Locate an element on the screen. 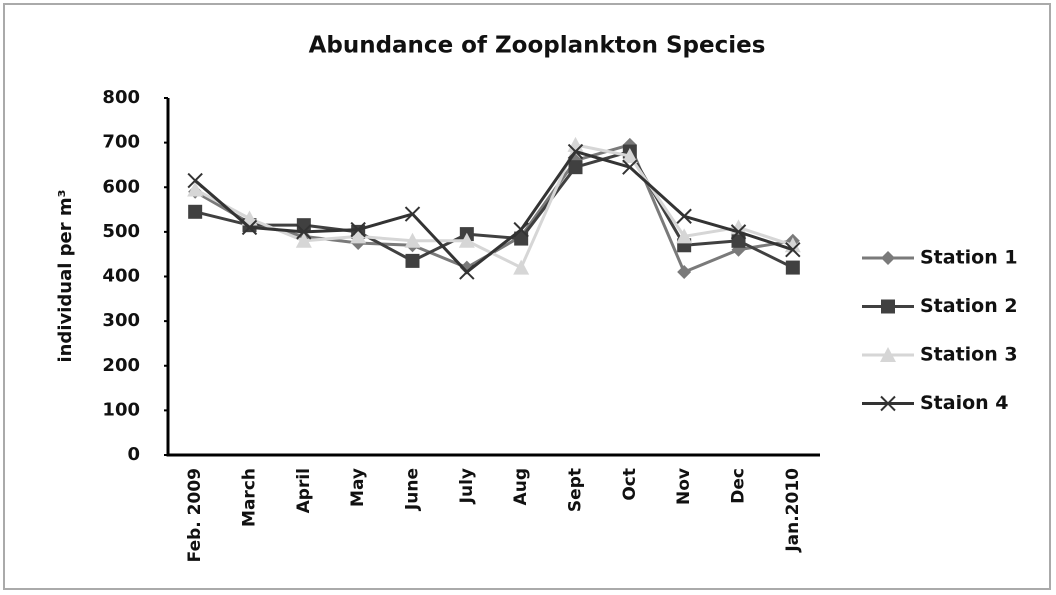 This screenshot has width=1056, height=595. x-tick-label: Aug is located at coordinates (521, 486).